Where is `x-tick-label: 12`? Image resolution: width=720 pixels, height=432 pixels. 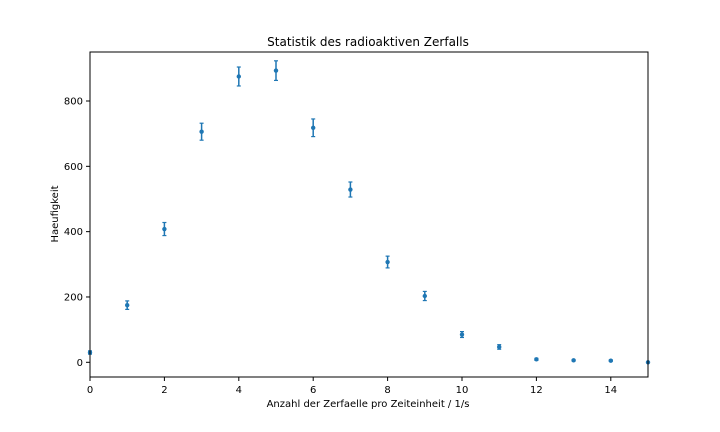
x-tick-label: 12 is located at coordinates (536, 390).